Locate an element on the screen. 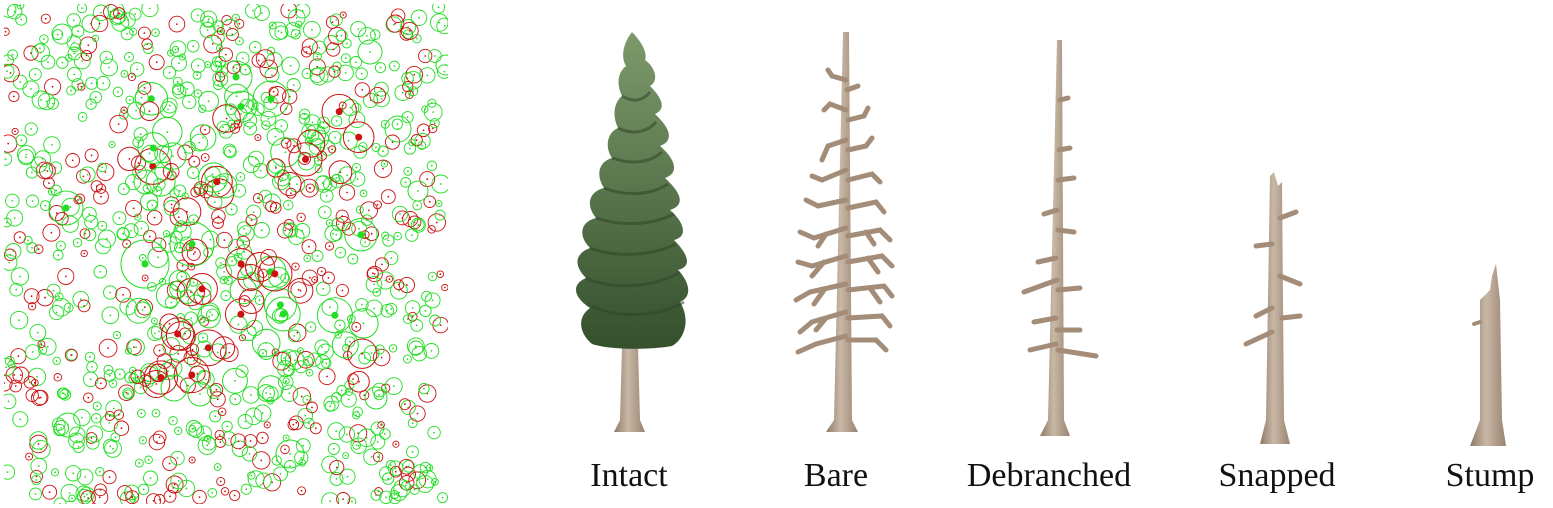  stage-label-debranched: Debranched is located at coordinates (1049, 475).